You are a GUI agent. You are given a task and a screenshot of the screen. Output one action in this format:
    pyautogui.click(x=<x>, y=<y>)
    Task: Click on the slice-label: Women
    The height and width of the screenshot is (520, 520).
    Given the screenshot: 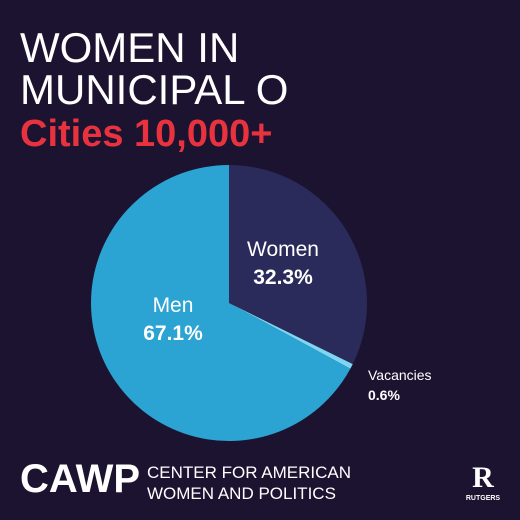 What is the action you would take?
    pyautogui.click(x=283, y=249)
    